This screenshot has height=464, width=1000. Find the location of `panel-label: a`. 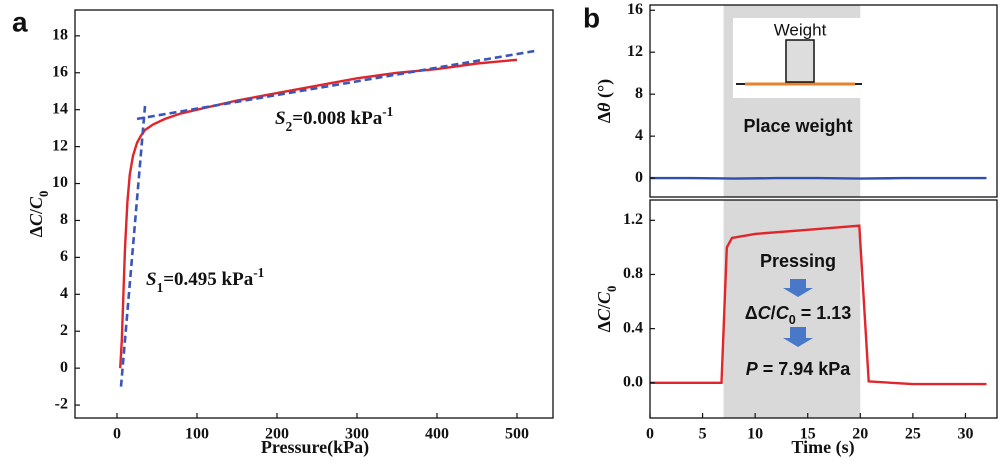

panel-label: a is located at coordinates (20, 21).